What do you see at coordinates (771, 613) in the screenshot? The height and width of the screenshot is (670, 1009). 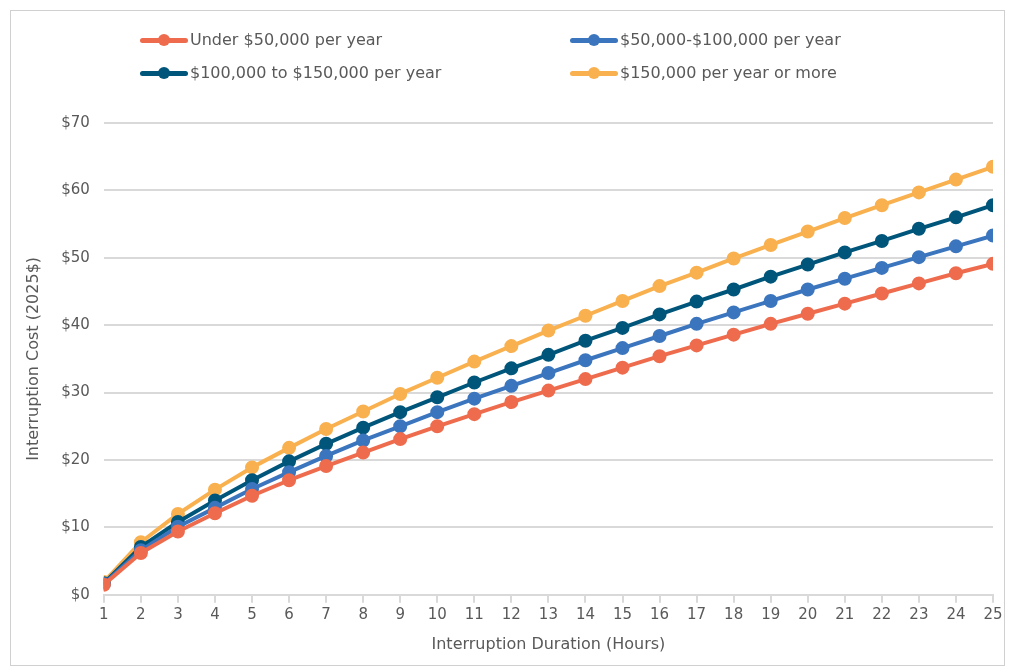 I see `x-tick-label: 19` at bounding box center [771, 613].